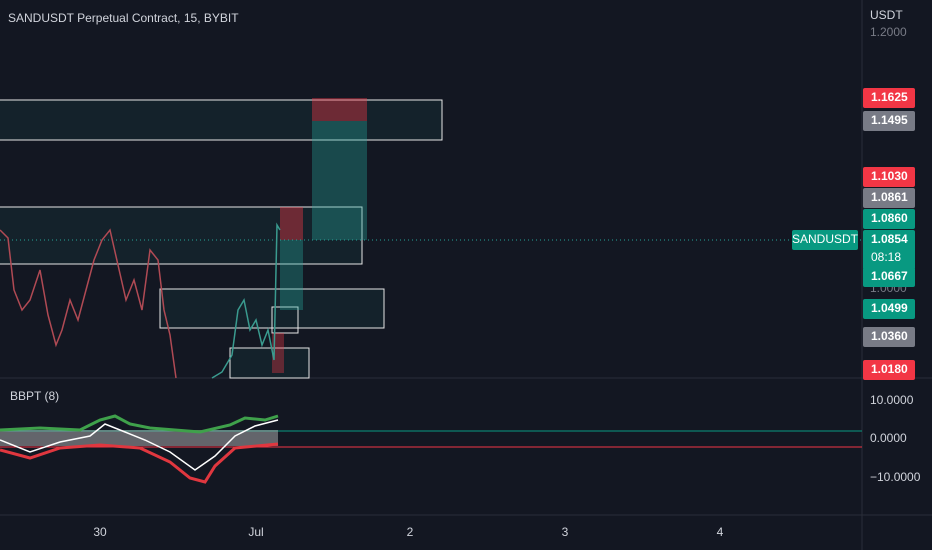  What do you see at coordinates (888, 32) in the screenshot?
I see `price-label: 1.2000` at bounding box center [888, 32].